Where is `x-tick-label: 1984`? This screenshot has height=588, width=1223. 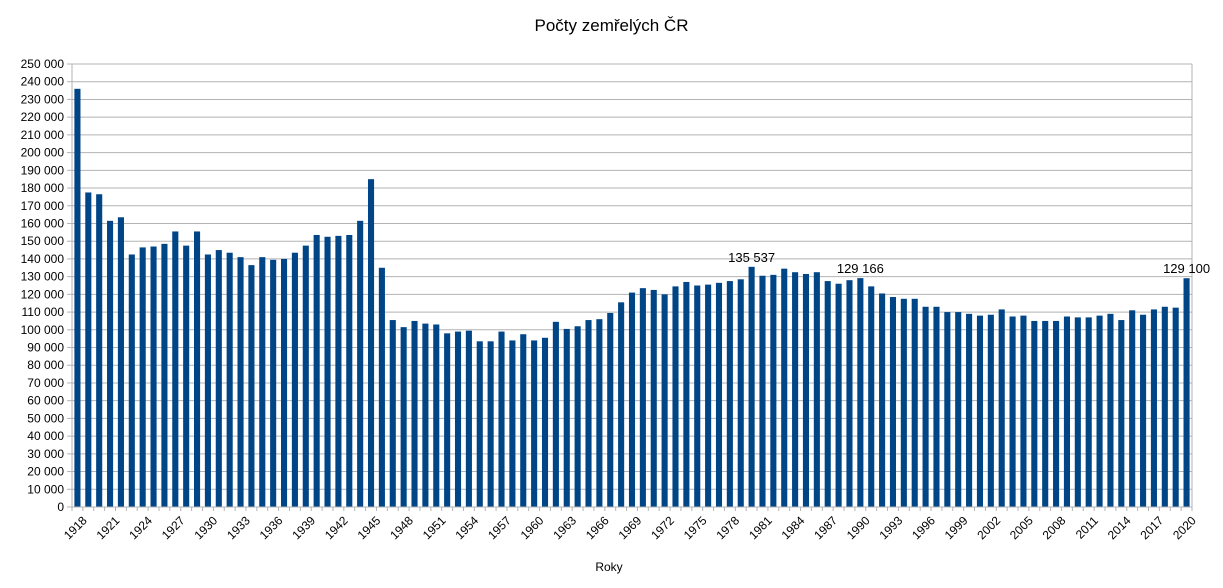
x-tick-label: 1984 is located at coordinates (793, 527).